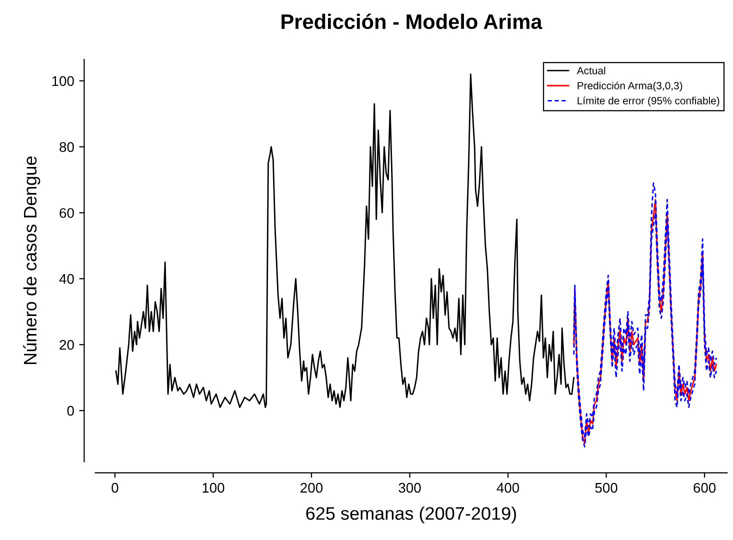  What do you see at coordinates (70, 411) in the screenshot?
I see `y-tick-label: 0` at bounding box center [70, 411].